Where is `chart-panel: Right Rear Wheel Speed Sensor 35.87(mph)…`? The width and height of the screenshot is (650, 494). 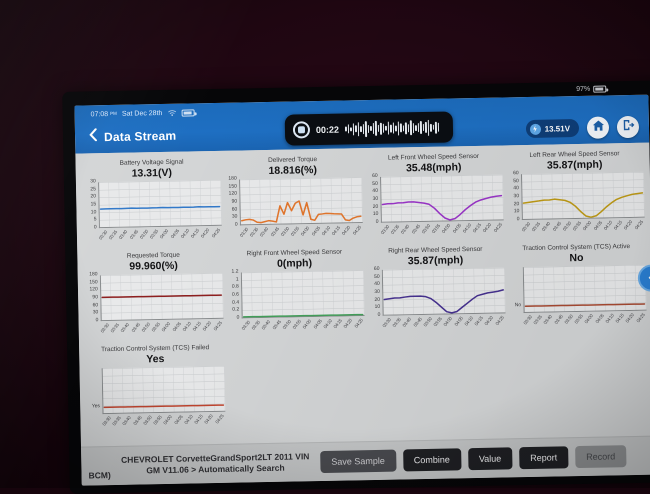
chart-panel: Right Rear Wheel Speed Sensor 35.87(mph)… is located at coordinates (436, 291).